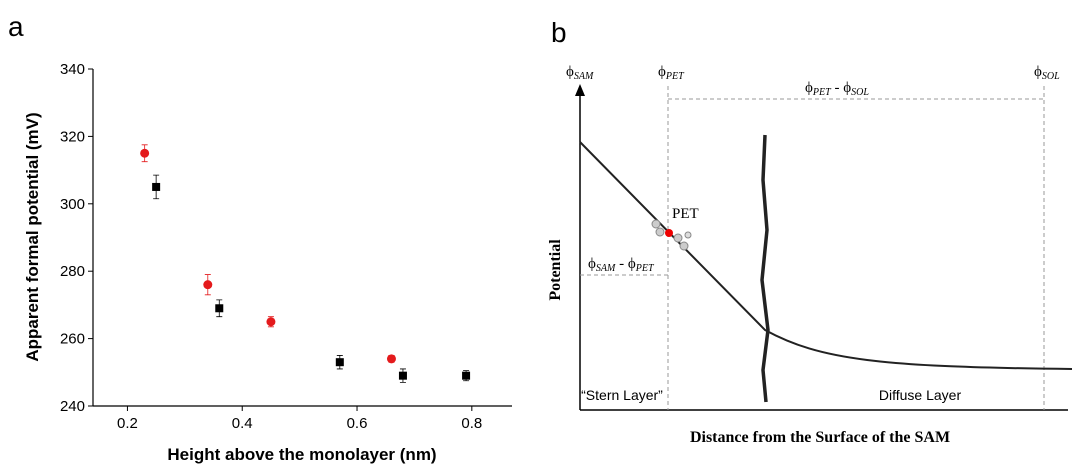  What do you see at coordinates (127, 423) in the screenshot?
I see `x-tick-label: 0.2` at bounding box center [127, 423].